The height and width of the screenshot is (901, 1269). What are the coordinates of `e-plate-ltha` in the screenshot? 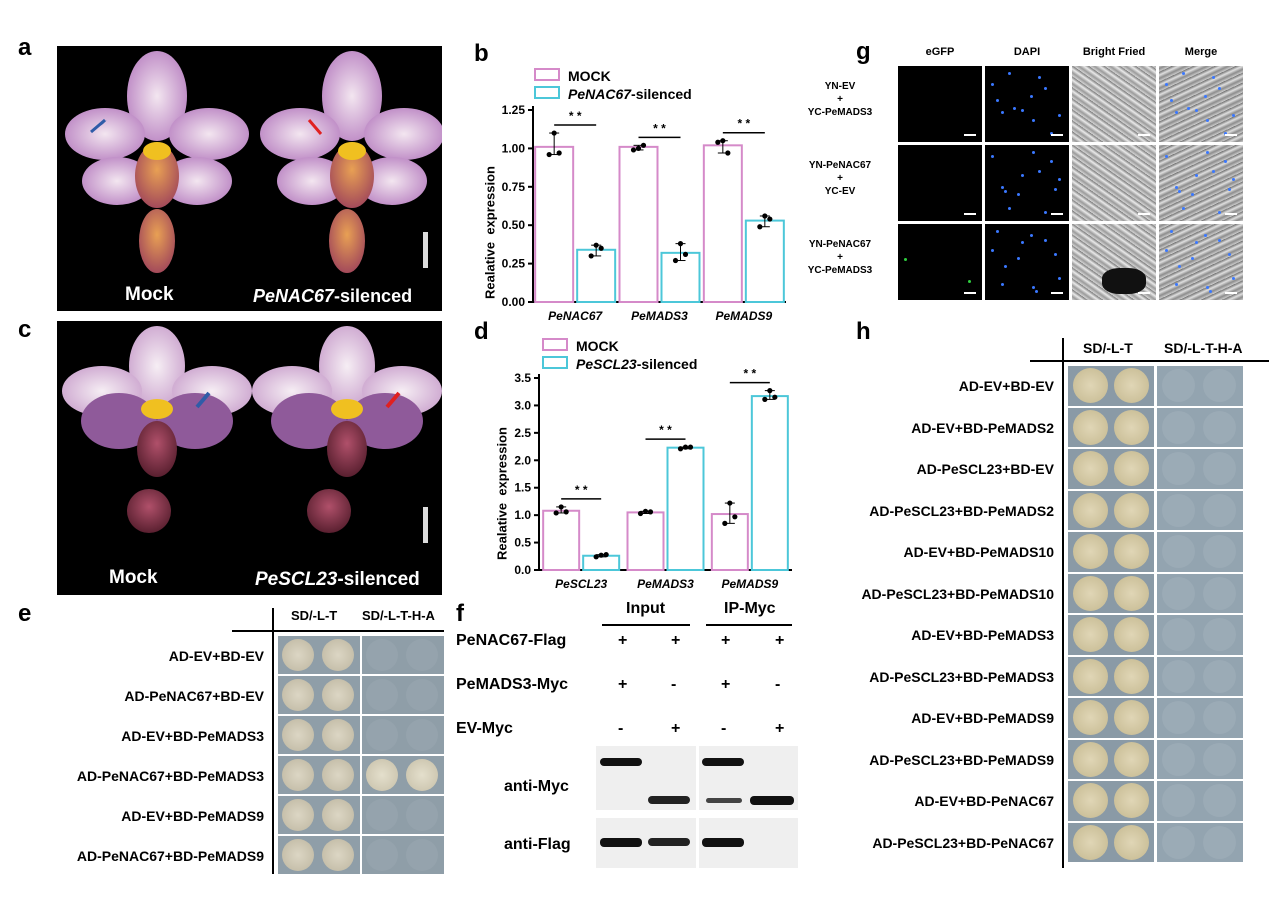 It's located at (403, 695).